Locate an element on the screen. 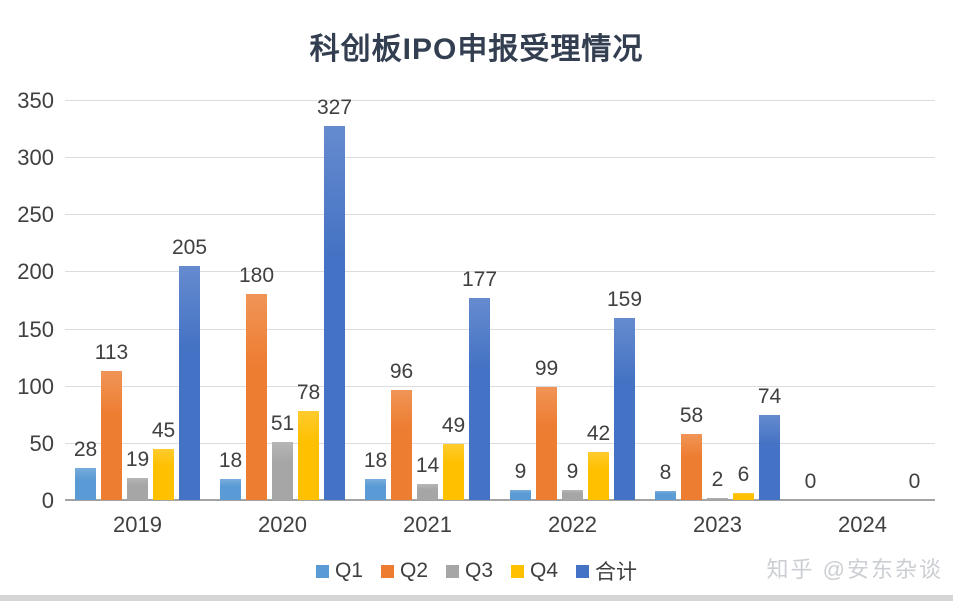  bar-q4-2021 is located at coordinates (453, 472).